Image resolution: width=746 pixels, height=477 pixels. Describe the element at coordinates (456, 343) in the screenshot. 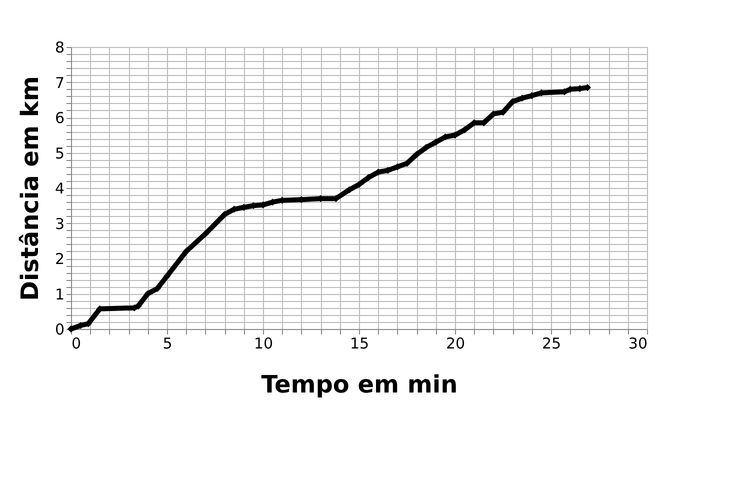

I see `x-tick-label: 20` at that location.